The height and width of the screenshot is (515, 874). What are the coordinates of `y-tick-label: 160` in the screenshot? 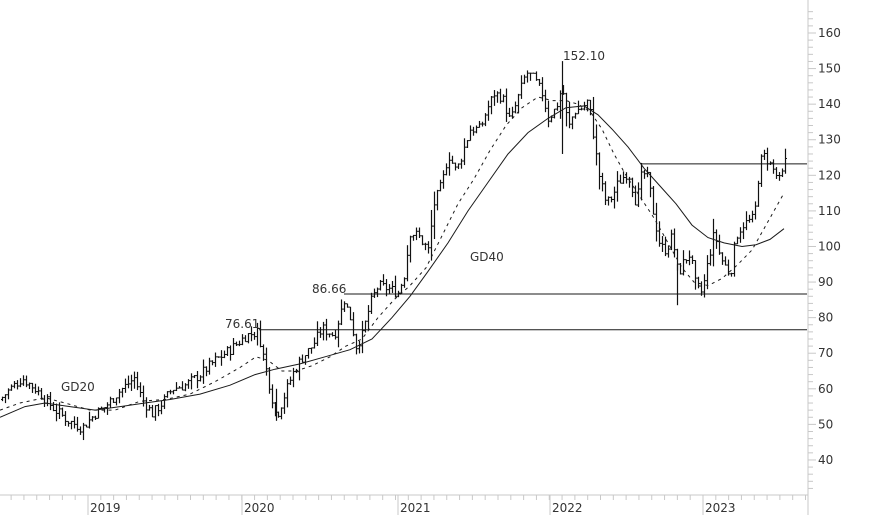 It's located at (829, 33).